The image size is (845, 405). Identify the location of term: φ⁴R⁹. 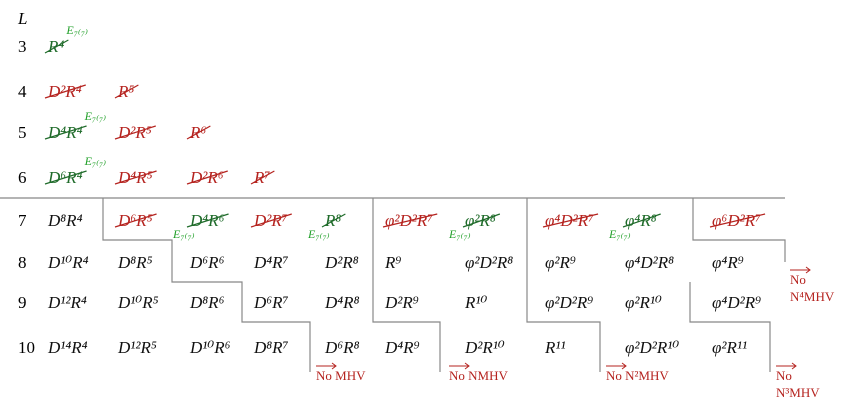
(728, 262).